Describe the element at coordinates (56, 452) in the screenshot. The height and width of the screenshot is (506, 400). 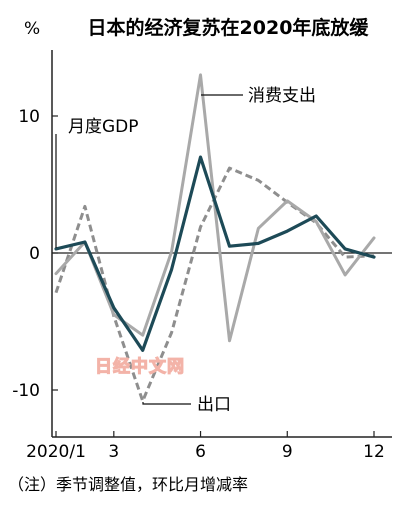
I see `x-tick-label: 2020/1` at that location.